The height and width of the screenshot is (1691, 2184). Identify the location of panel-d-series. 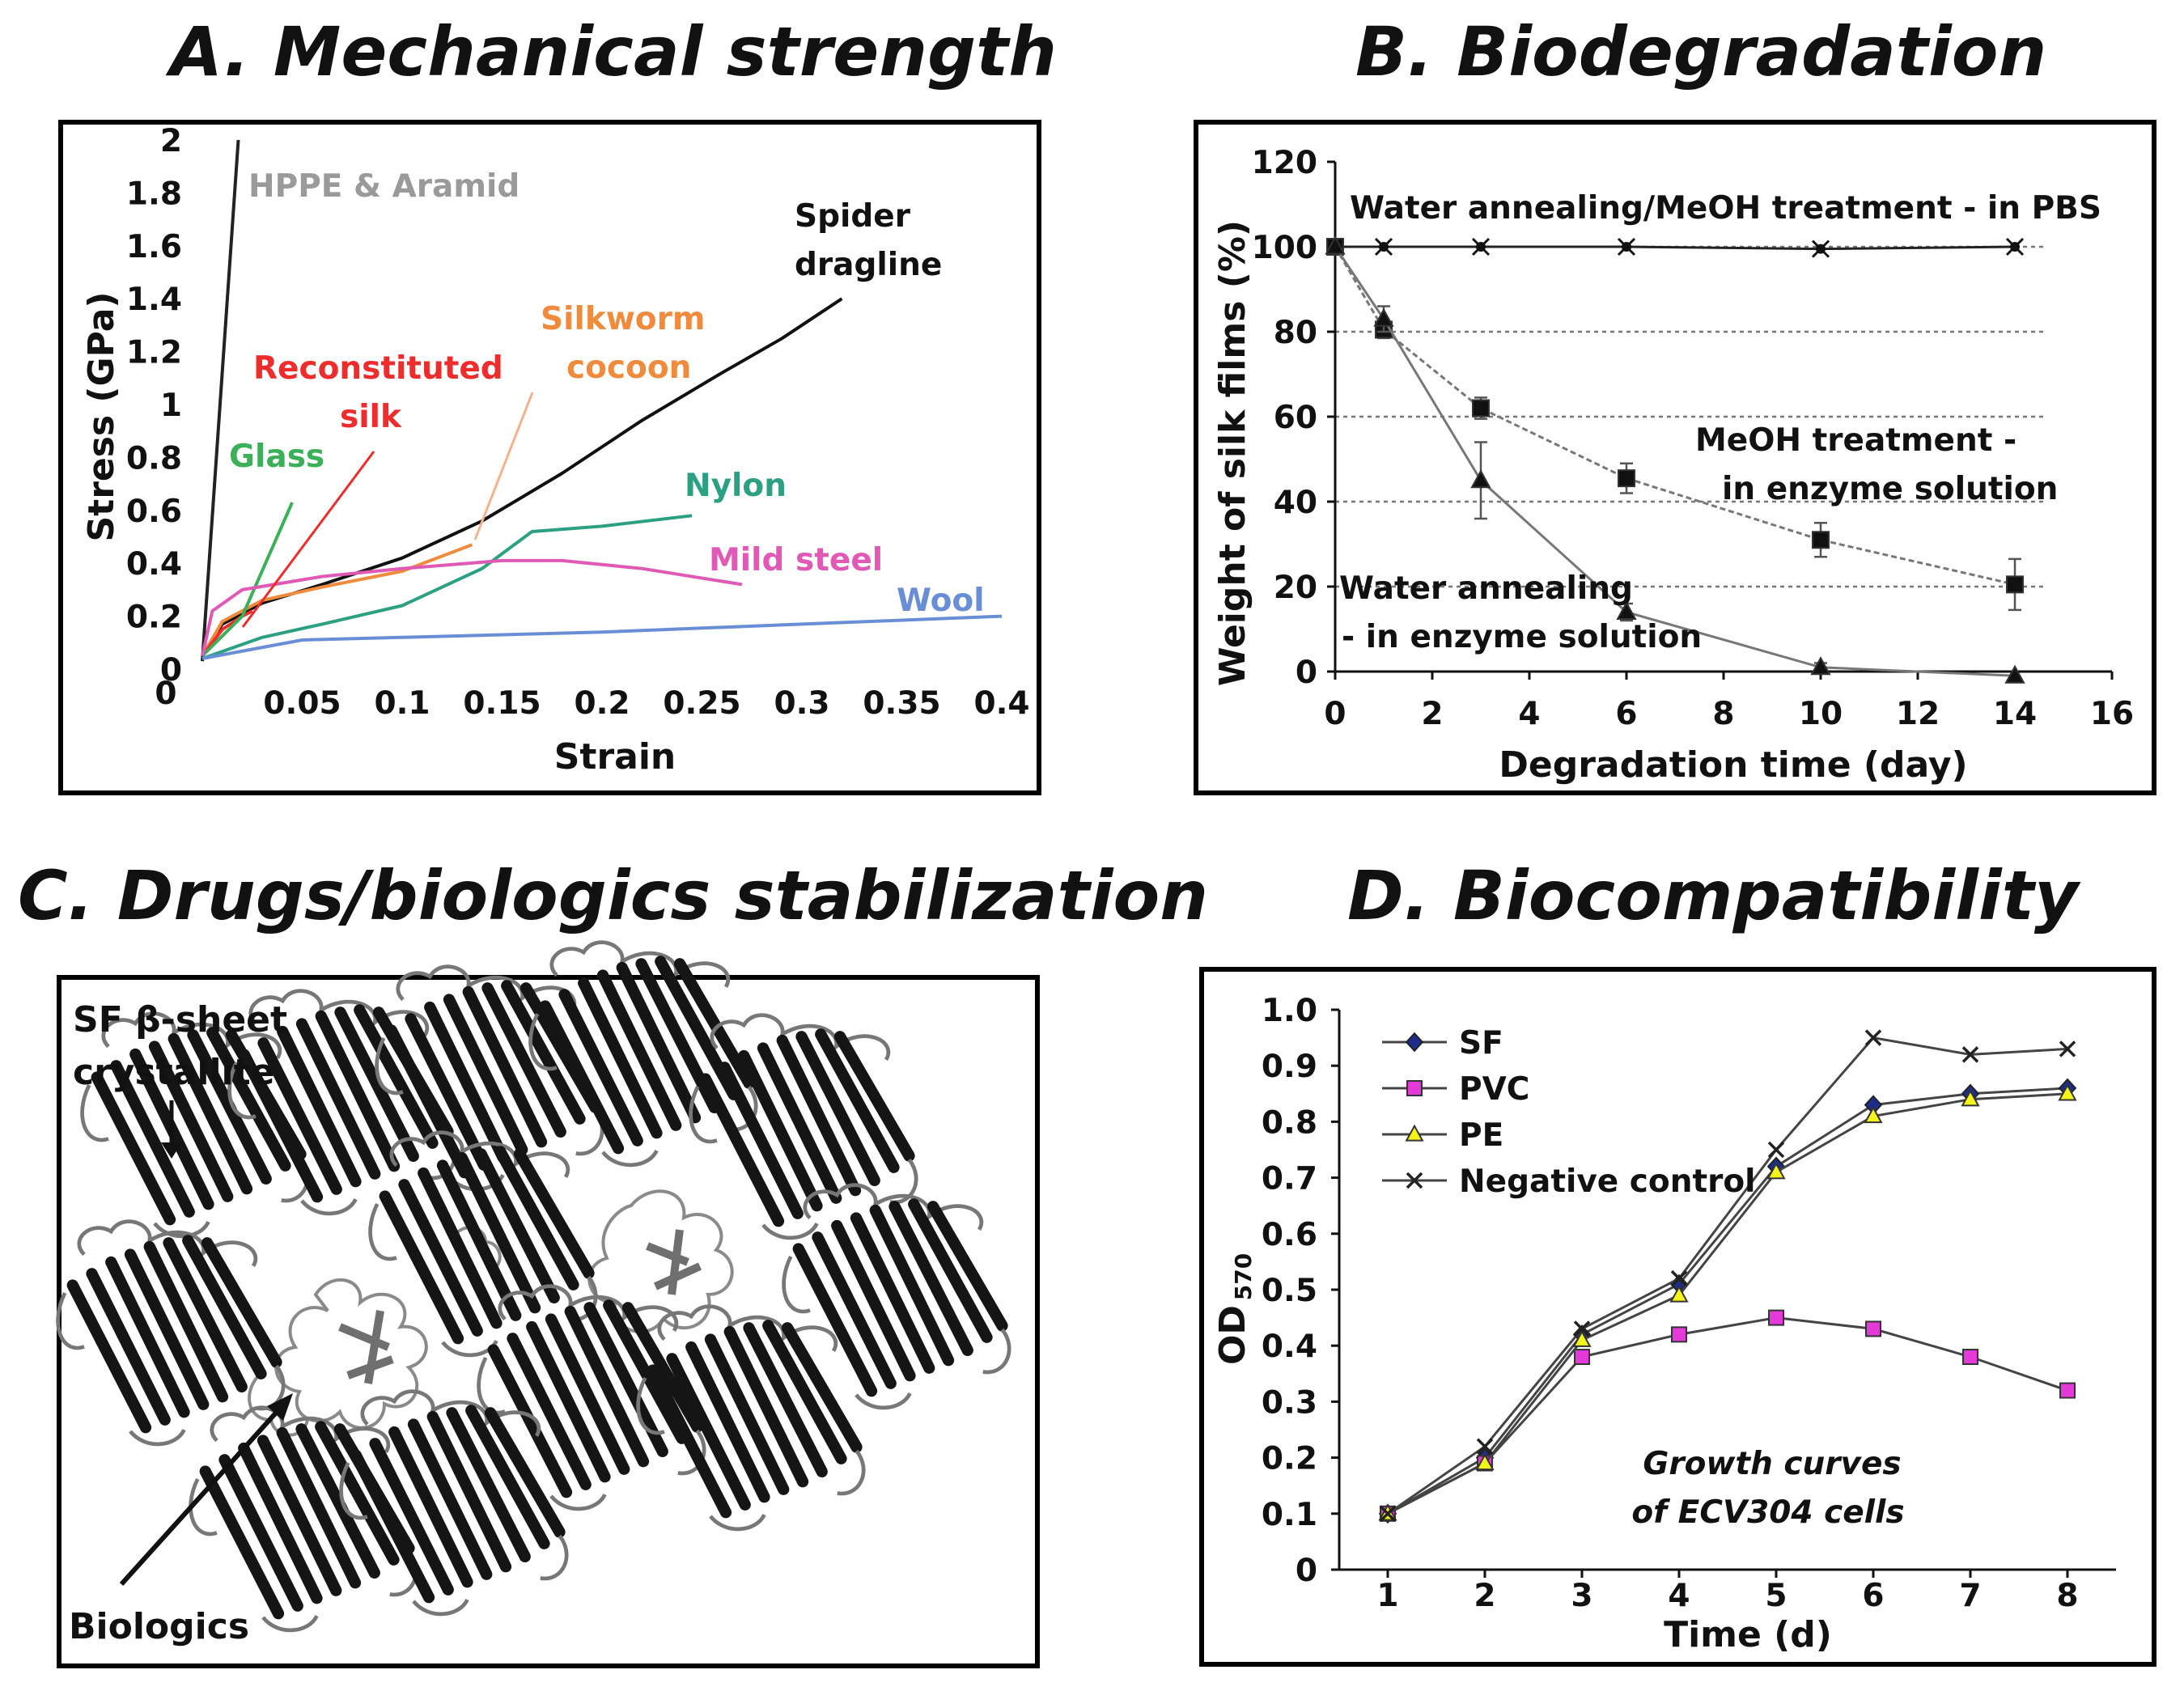
(1728, 1276).